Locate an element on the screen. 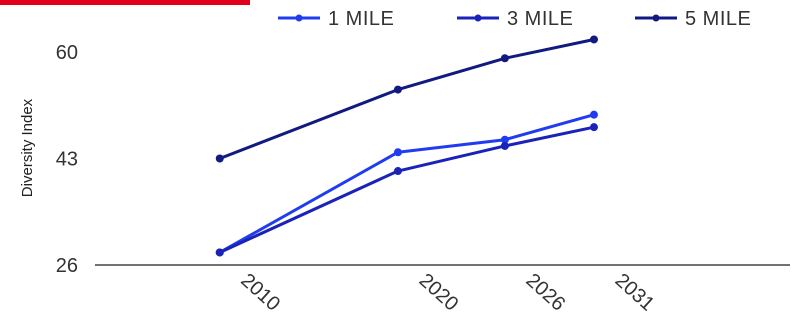 The width and height of the screenshot is (798, 330). x-tick-label-2020: 2020 is located at coordinates (439, 292).